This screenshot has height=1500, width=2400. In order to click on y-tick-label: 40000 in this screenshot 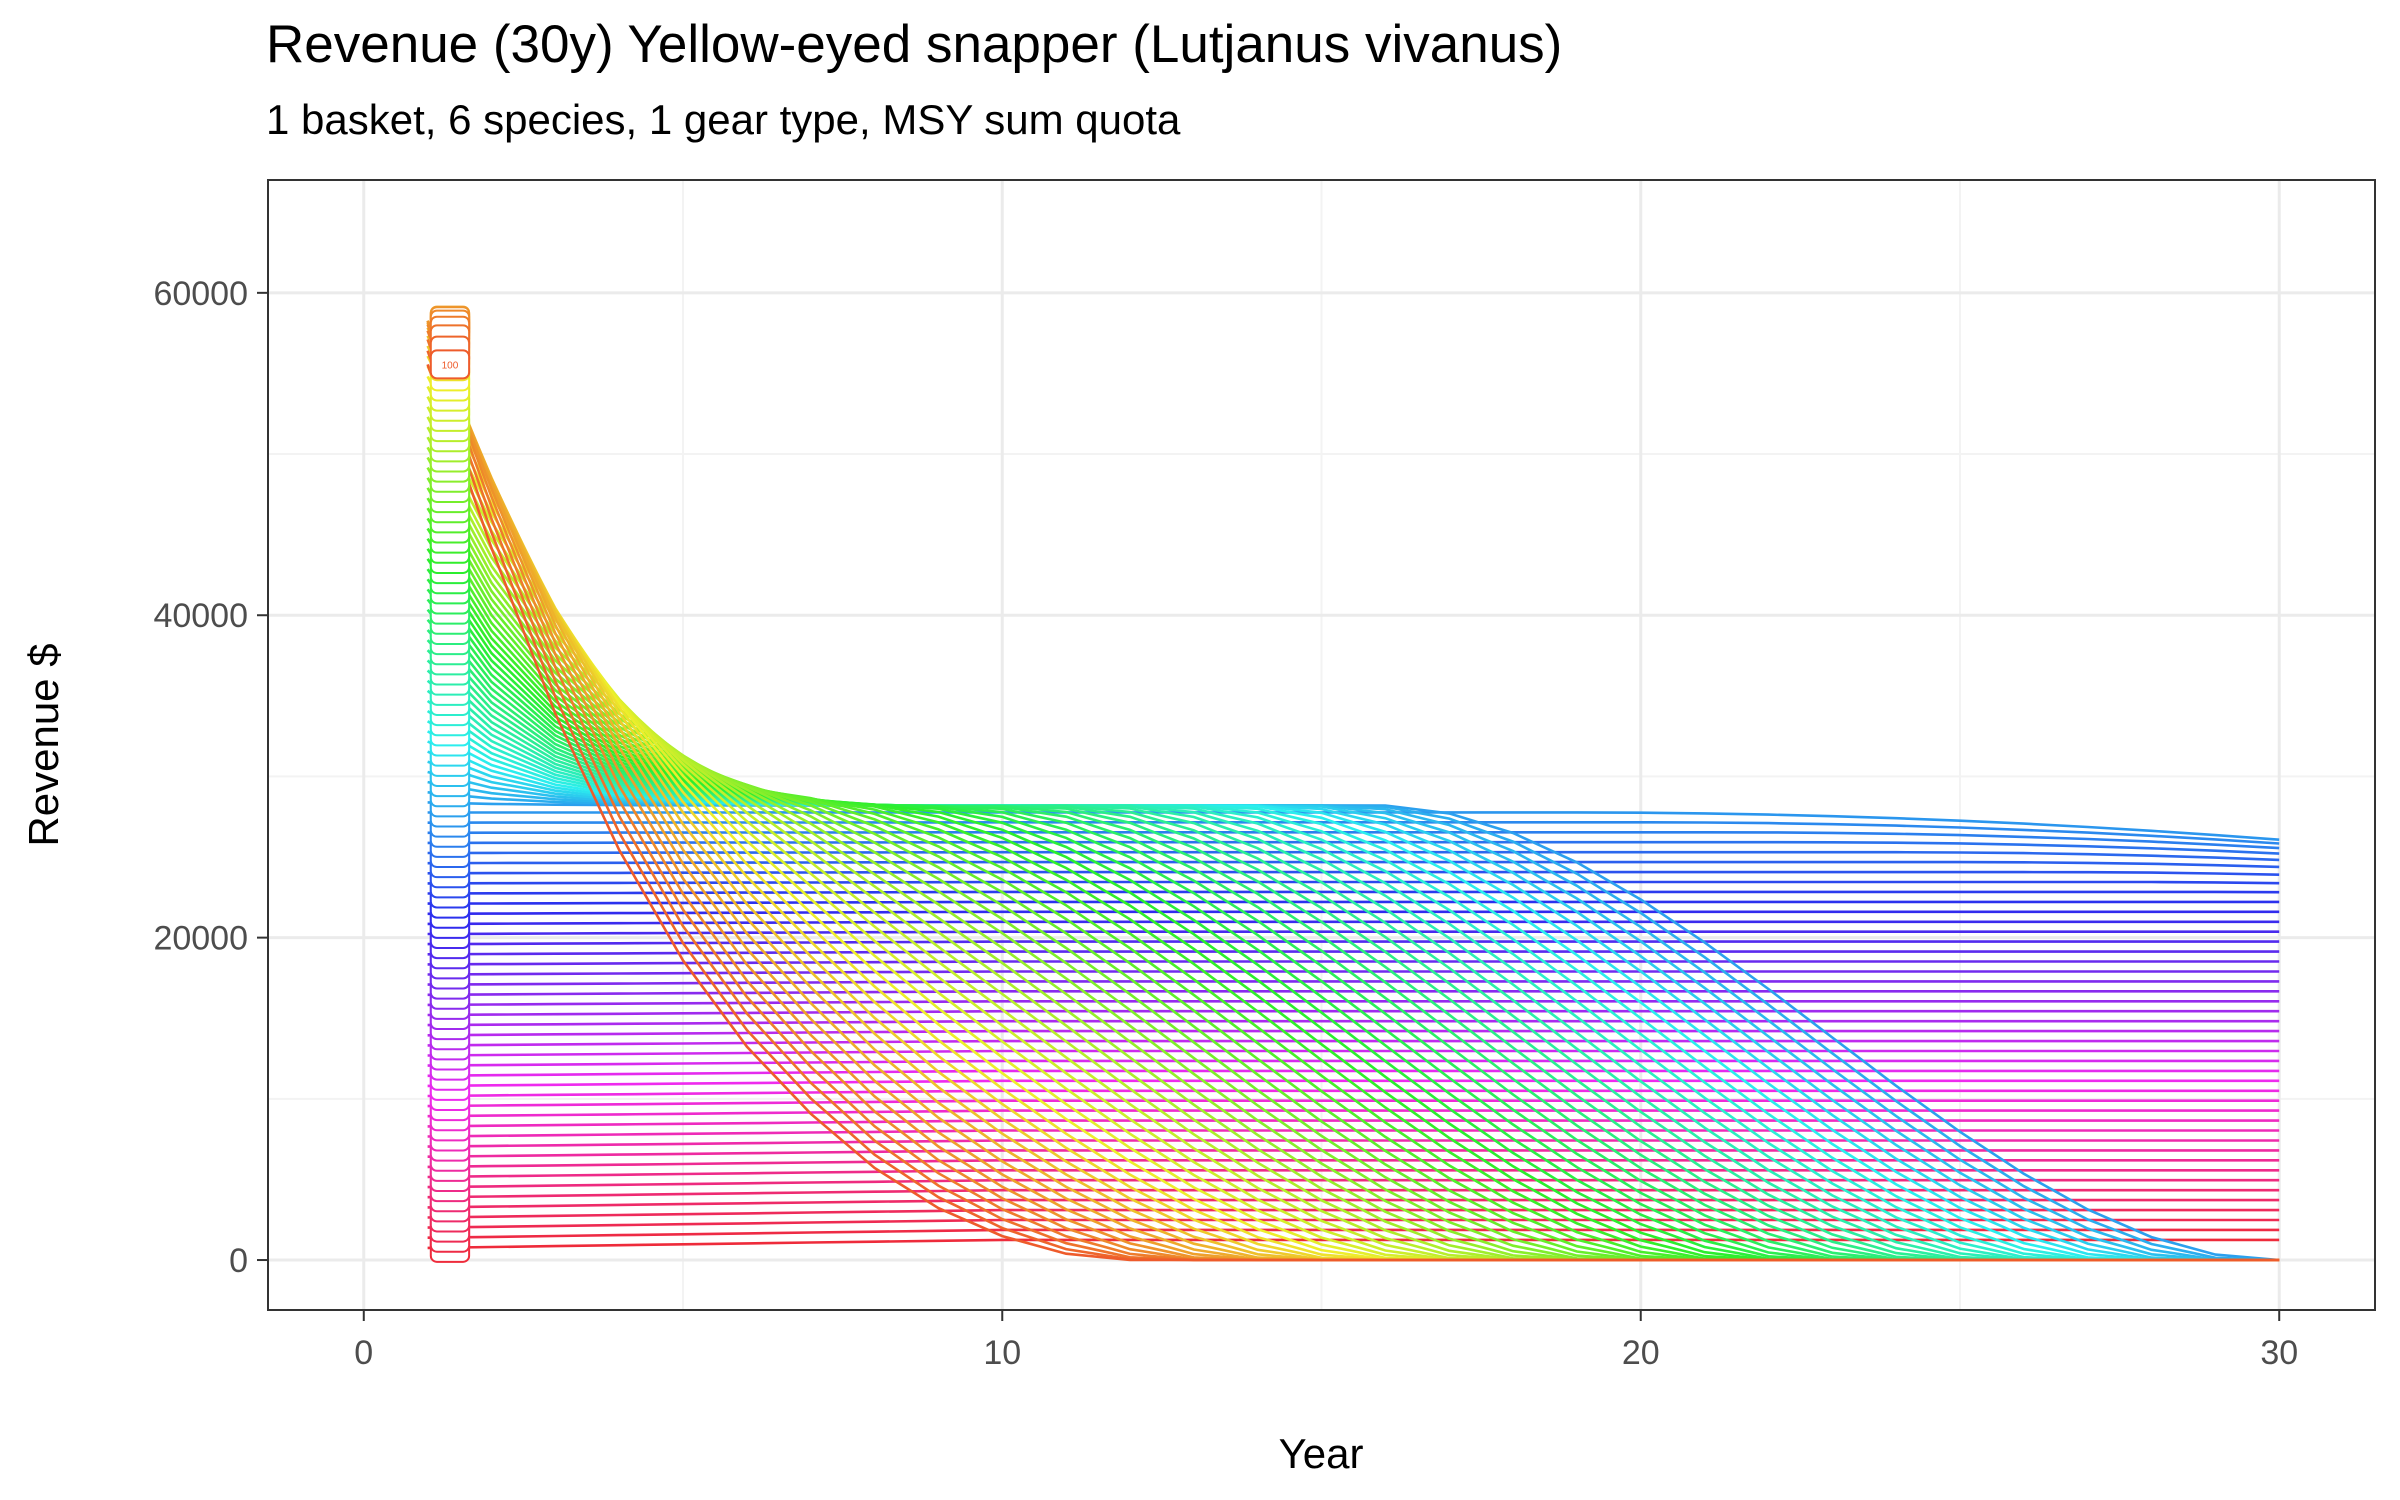, I will do `click(200, 616)`.